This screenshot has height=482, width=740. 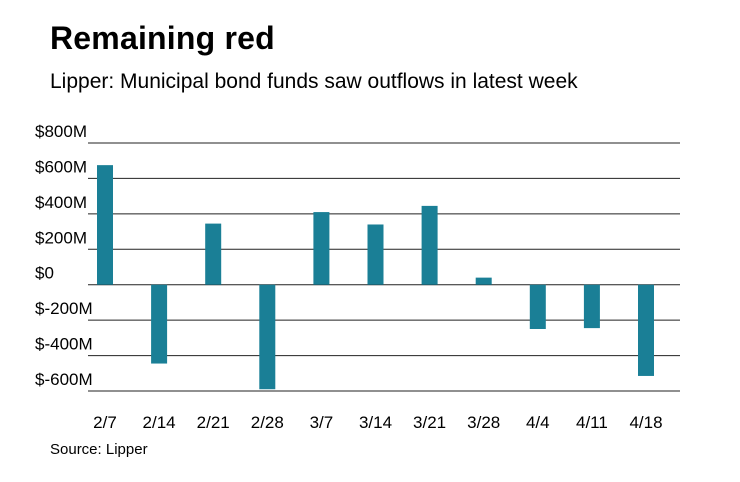 I want to click on x-tick-label: 3/7, so click(x=322, y=422).